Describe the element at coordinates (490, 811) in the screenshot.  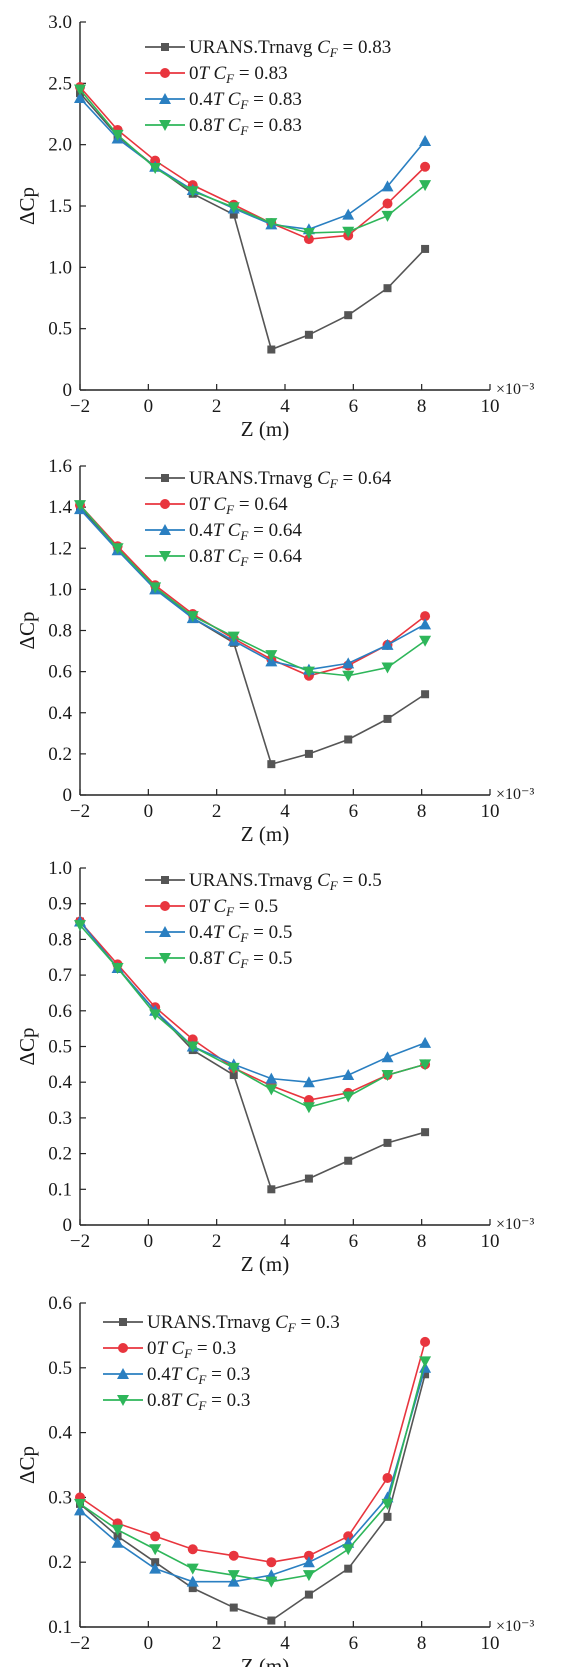
I see `x-tick-label: 10` at that location.